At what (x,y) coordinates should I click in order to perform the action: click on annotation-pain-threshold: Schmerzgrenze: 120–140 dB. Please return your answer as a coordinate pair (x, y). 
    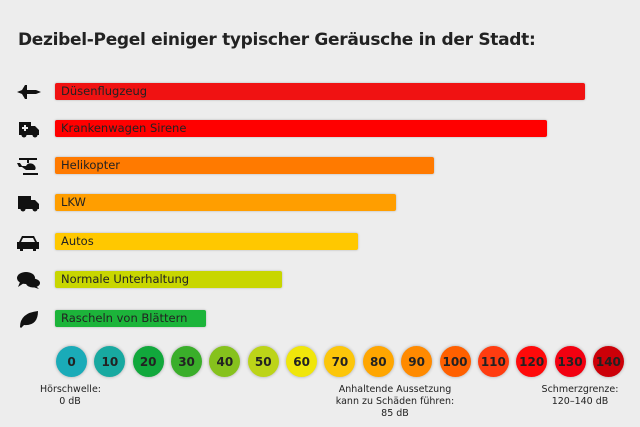
    Looking at the image, I should click on (580, 396).